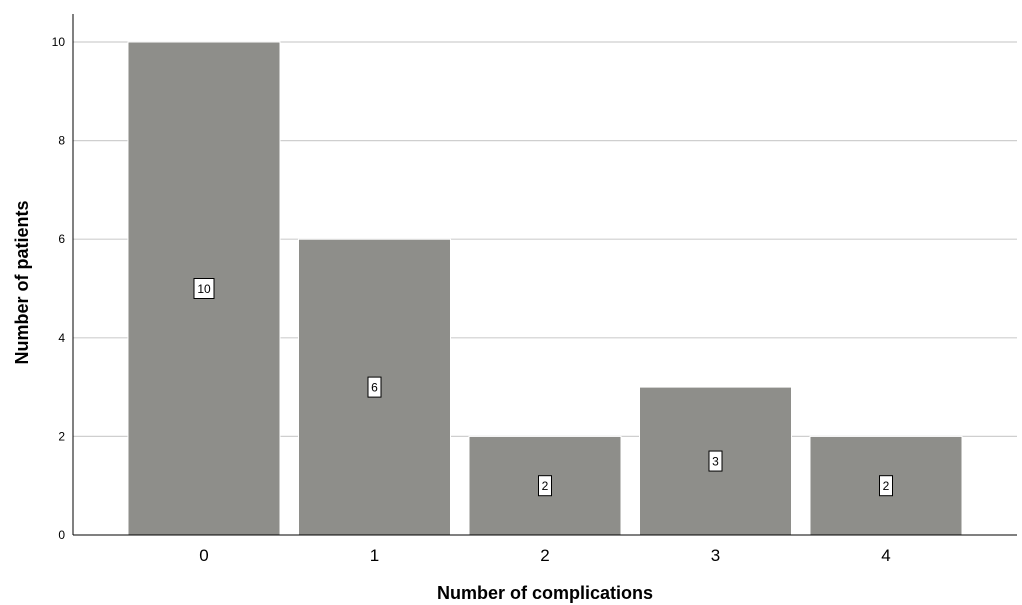 This screenshot has height=605, width=1022. Describe the element at coordinates (203, 555) in the screenshot. I see `x-tick-label: 0` at that location.